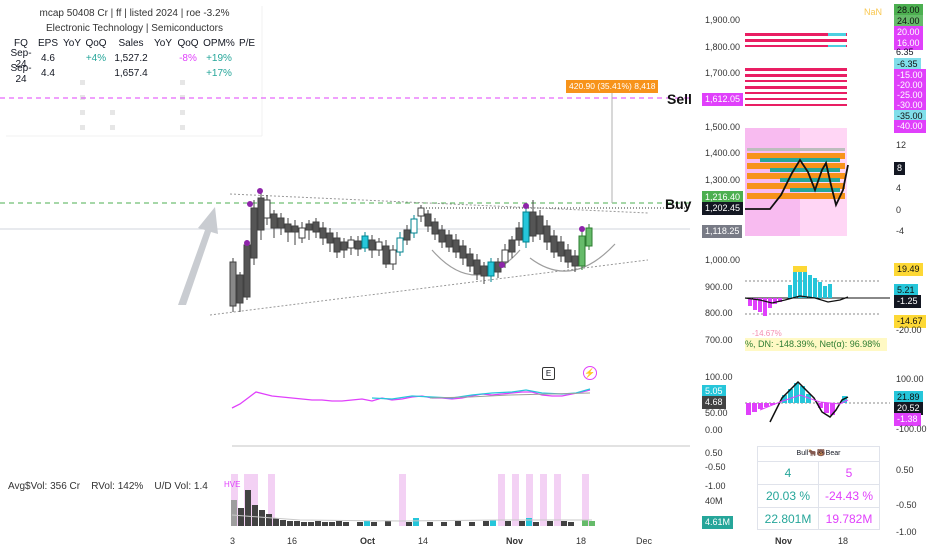 The image size is (932, 550). Describe the element at coordinates (797, 182) in the screenshot. I see `heatmap-panel` at that location.